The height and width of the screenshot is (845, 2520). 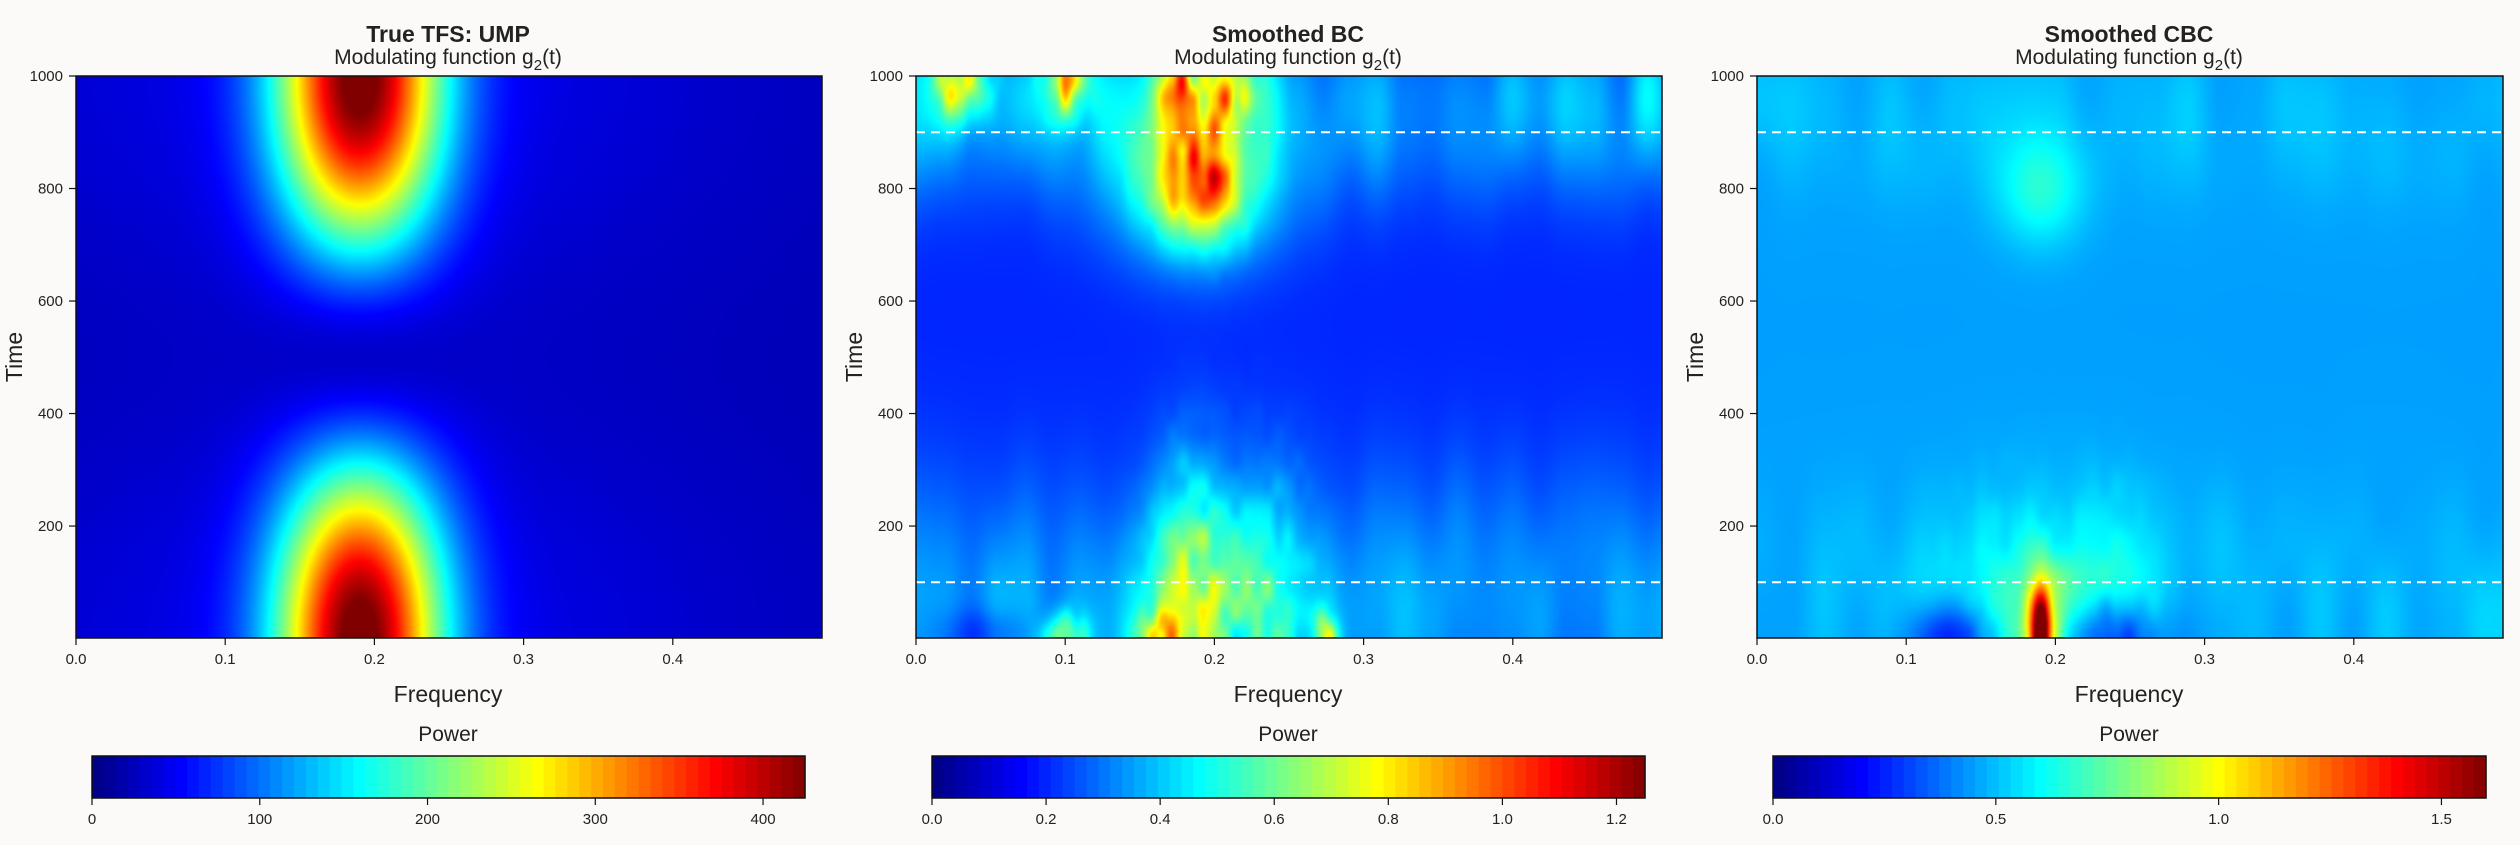 What do you see at coordinates (427, 819) in the screenshot?
I see `colorbar-tick-label: 200` at bounding box center [427, 819].